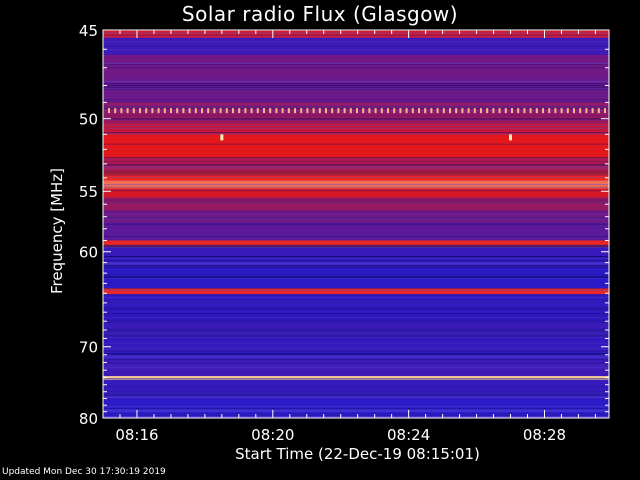 Image resolution: width=640 pixels, height=480 pixels. Describe the element at coordinates (511, 137) in the screenshot. I see `bright-spot` at that location.